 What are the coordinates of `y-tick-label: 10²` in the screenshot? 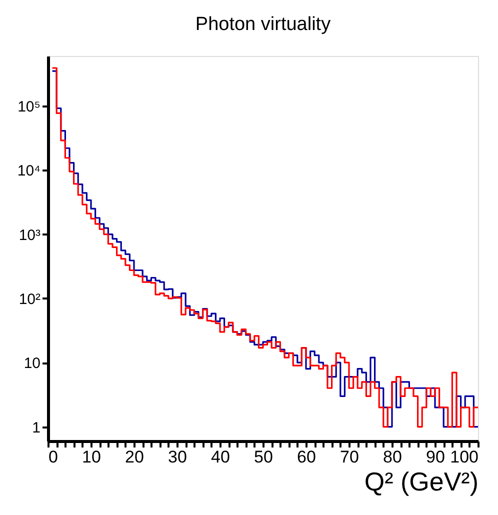 It's located at (29, 299).